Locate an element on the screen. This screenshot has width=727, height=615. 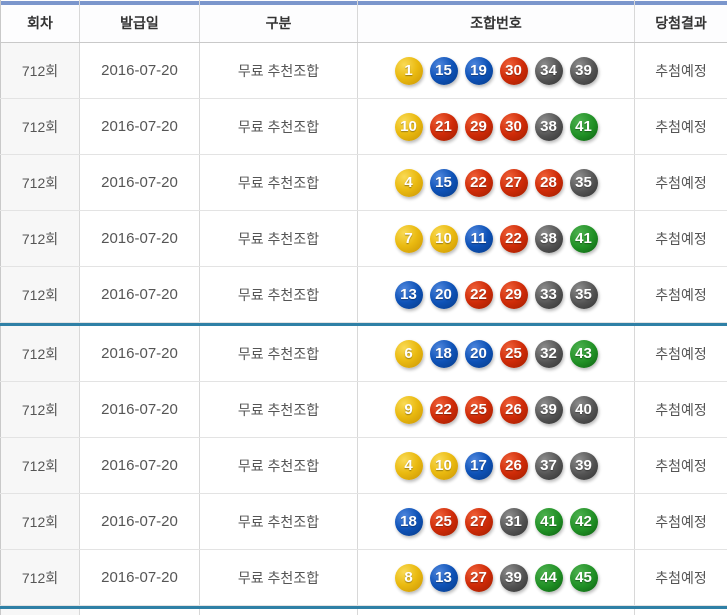
lotto-ball-gray: 32 is located at coordinates (548, 353).